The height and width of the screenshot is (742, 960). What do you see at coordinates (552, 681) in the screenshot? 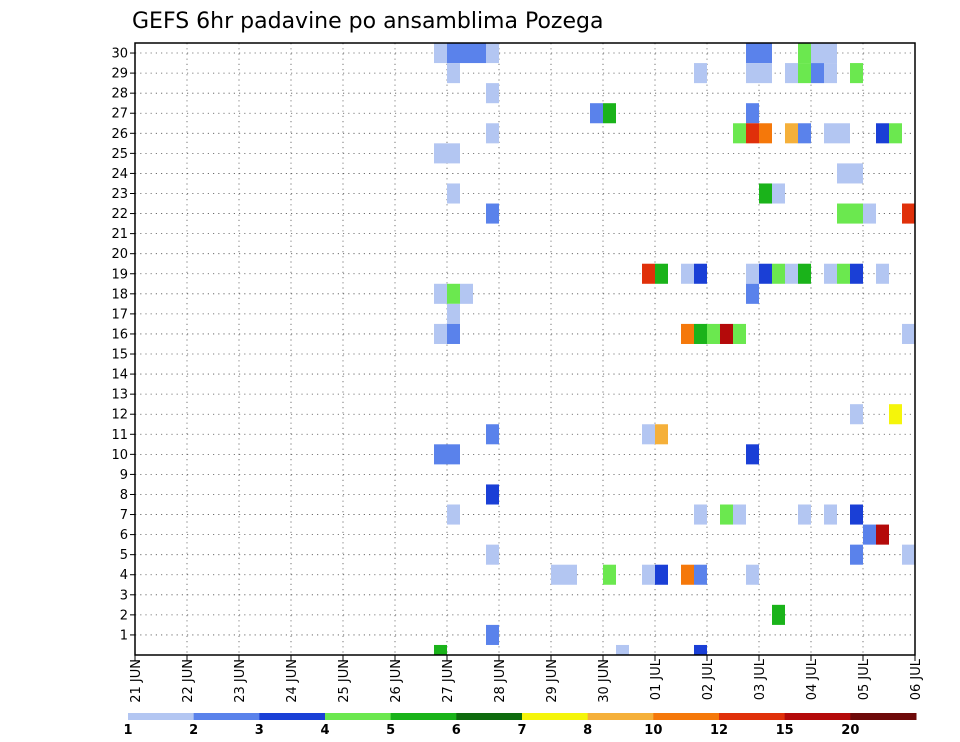
I see `x-tick-label: 29 JUN` at bounding box center [552, 681].